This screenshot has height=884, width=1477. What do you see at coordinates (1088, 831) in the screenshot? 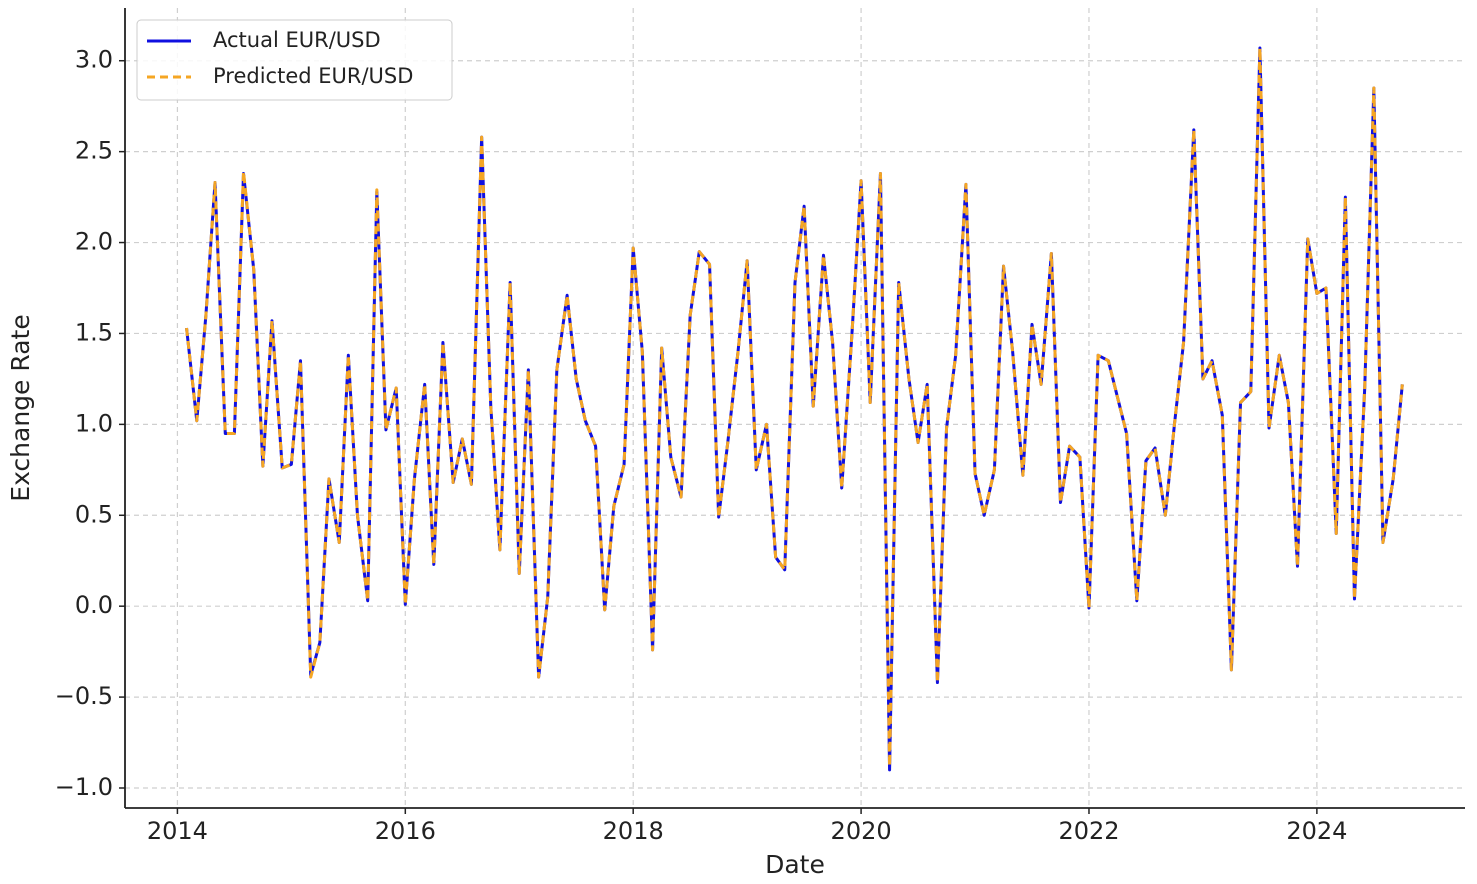
I see `x-tick-label: 2022` at bounding box center [1088, 831].